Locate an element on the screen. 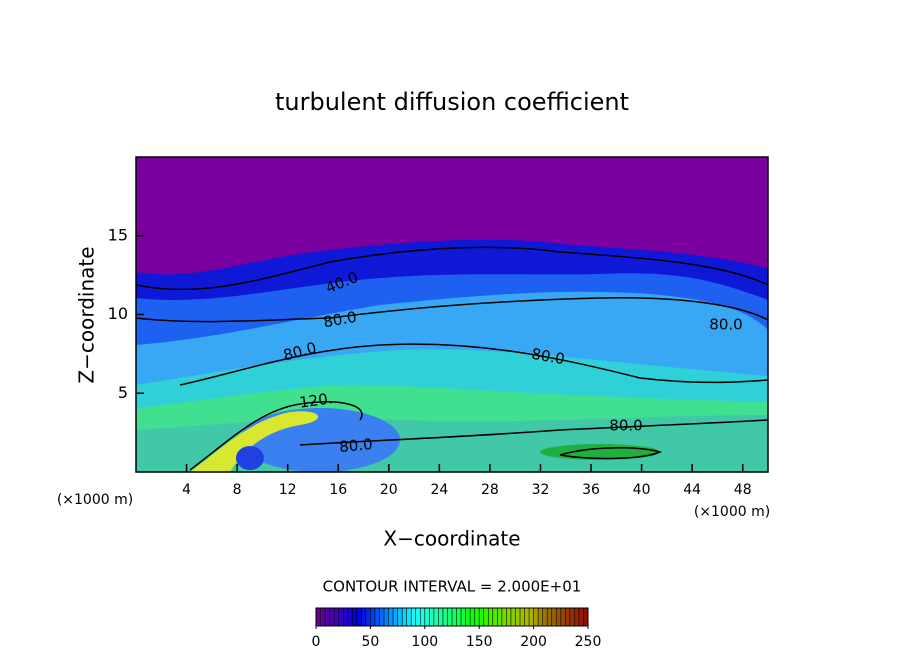  x-tick-label: 48 is located at coordinates (743, 490).